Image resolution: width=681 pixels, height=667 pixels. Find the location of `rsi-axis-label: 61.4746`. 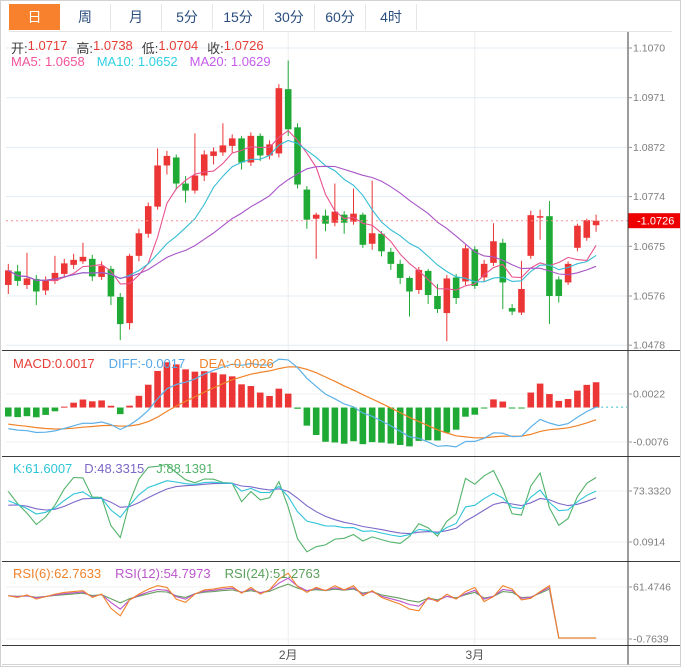

rsi-axis-label: 61.4746 is located at coordinates (652, 588).